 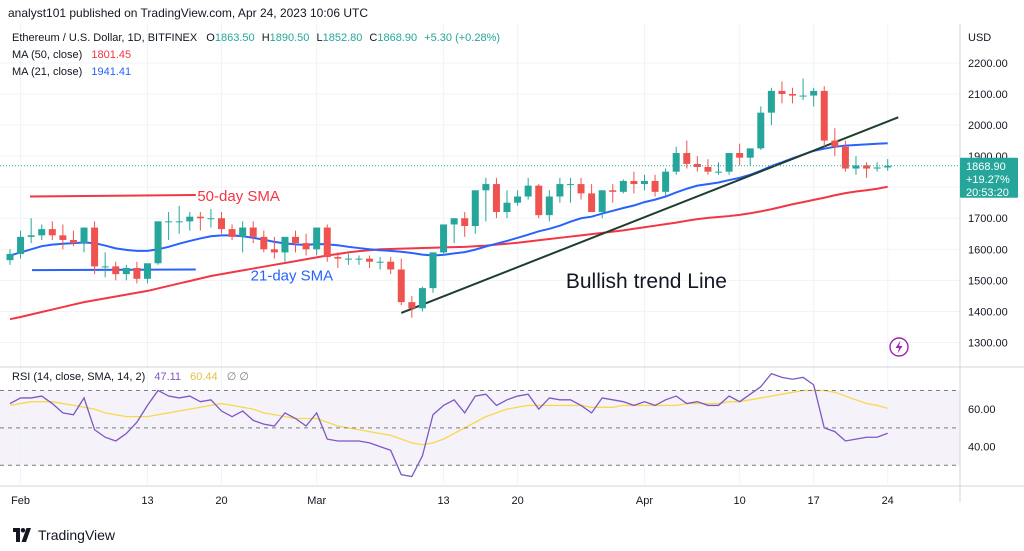 What do you see at coordinates (986, 167) in the screenshot?
I see `badge-price: 1868.90` at bounding box center [986, 167].